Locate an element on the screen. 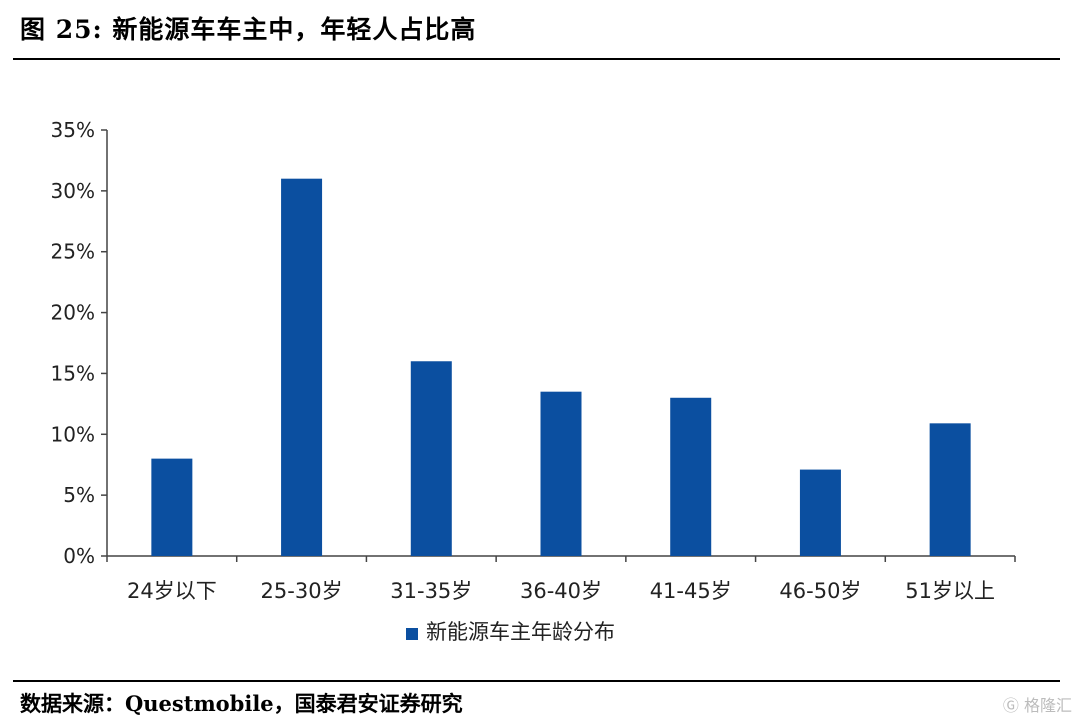 The height and width of the screenshot is (721, 1080). x-tick-label: 51岁以上 is located at coordinates (950, 591).